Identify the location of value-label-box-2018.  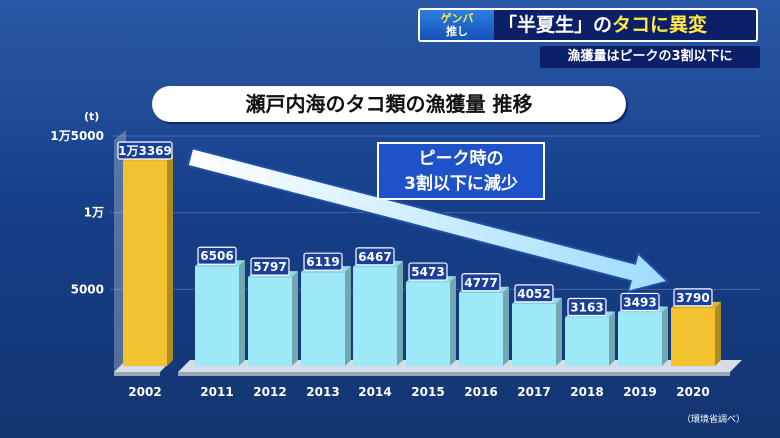
(587, 307).